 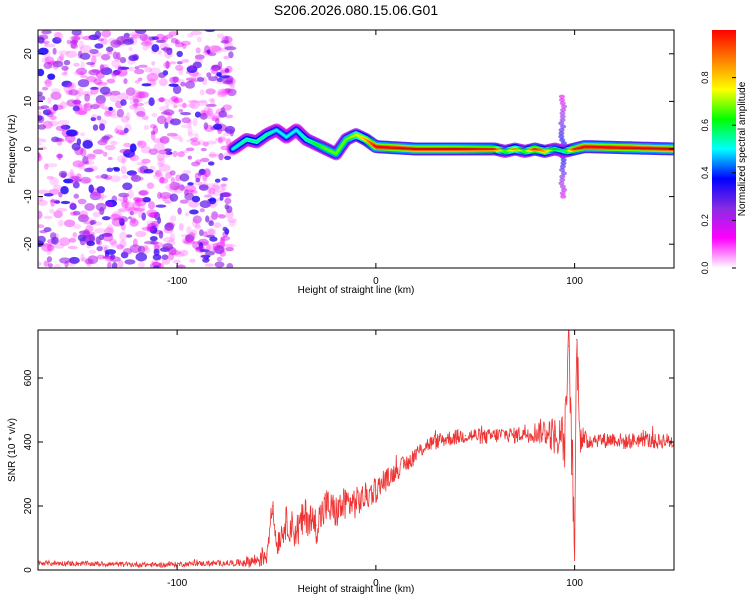 What do you see at coordinates (718, 172) in the screenshot?
I see `colorbar-ticks: 0.0 0.2 0.4 0.6 0.8` at bounding box center [718, 172].